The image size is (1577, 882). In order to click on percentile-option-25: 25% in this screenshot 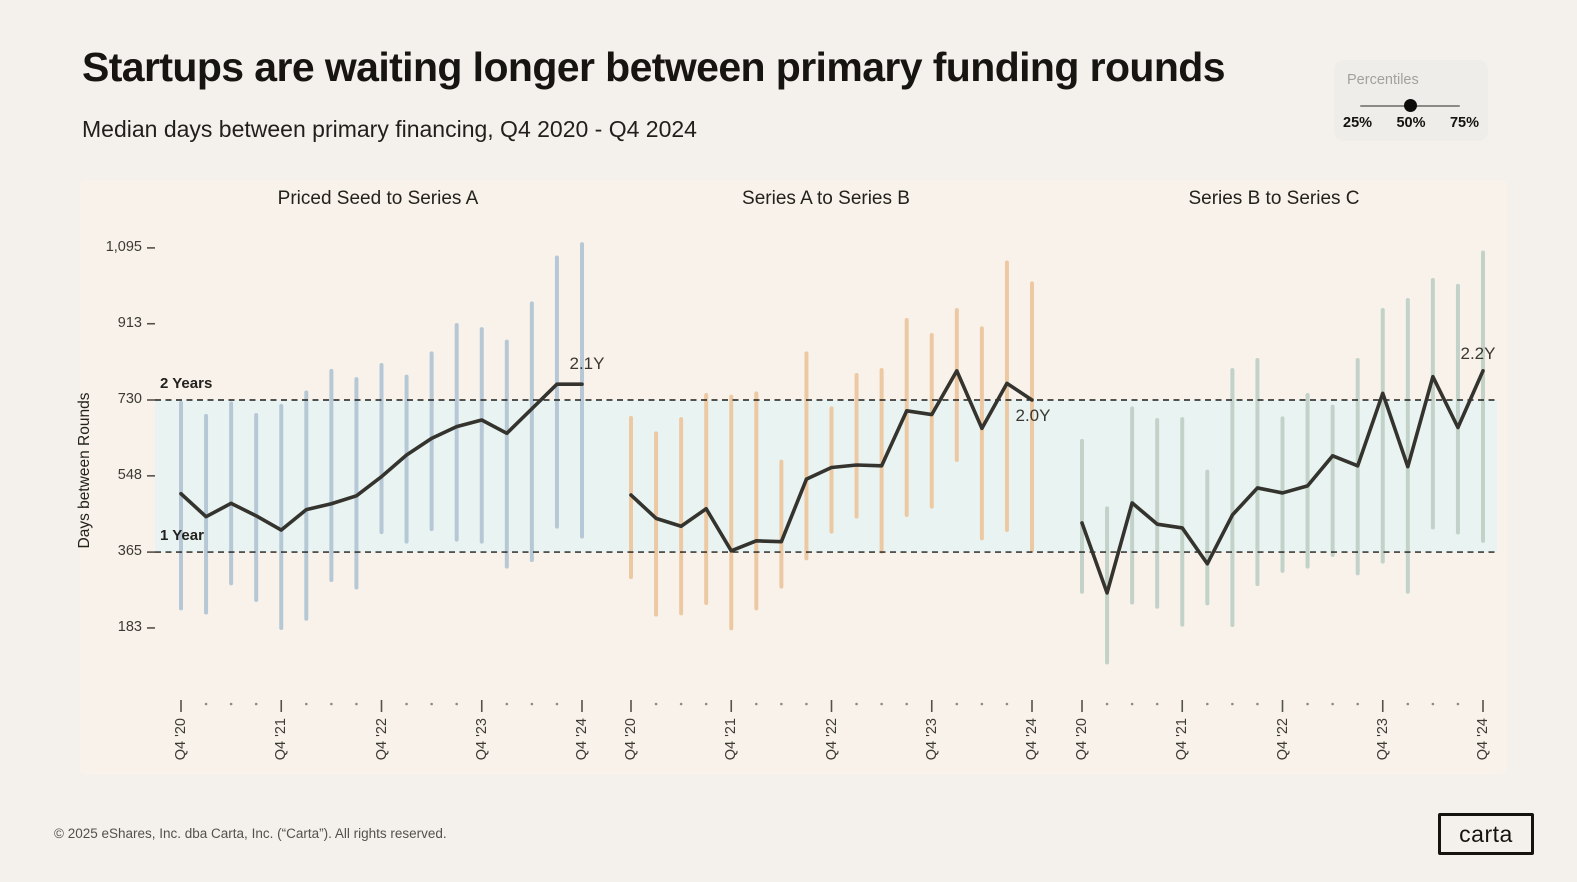, I will do `click(1358, 123)`.